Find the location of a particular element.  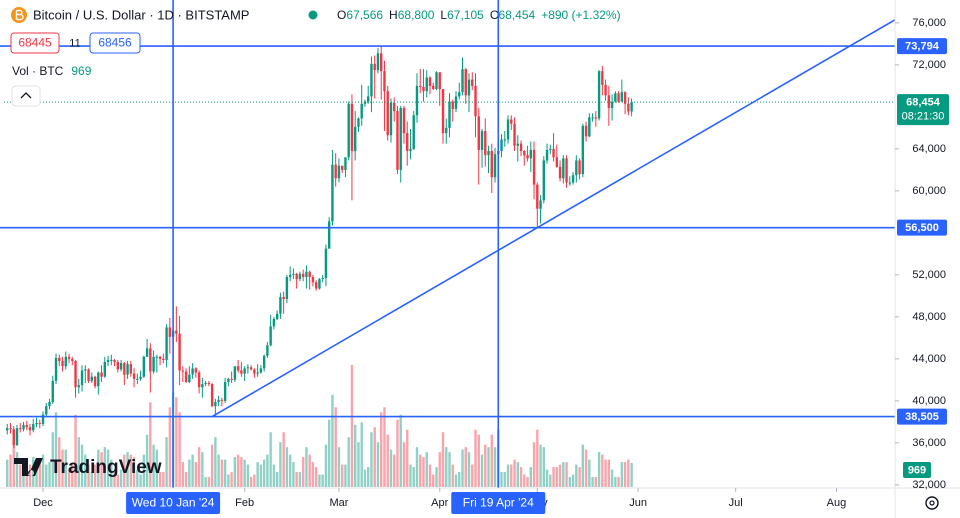

brand-name: TradingView is located at coordinates (106, 467).